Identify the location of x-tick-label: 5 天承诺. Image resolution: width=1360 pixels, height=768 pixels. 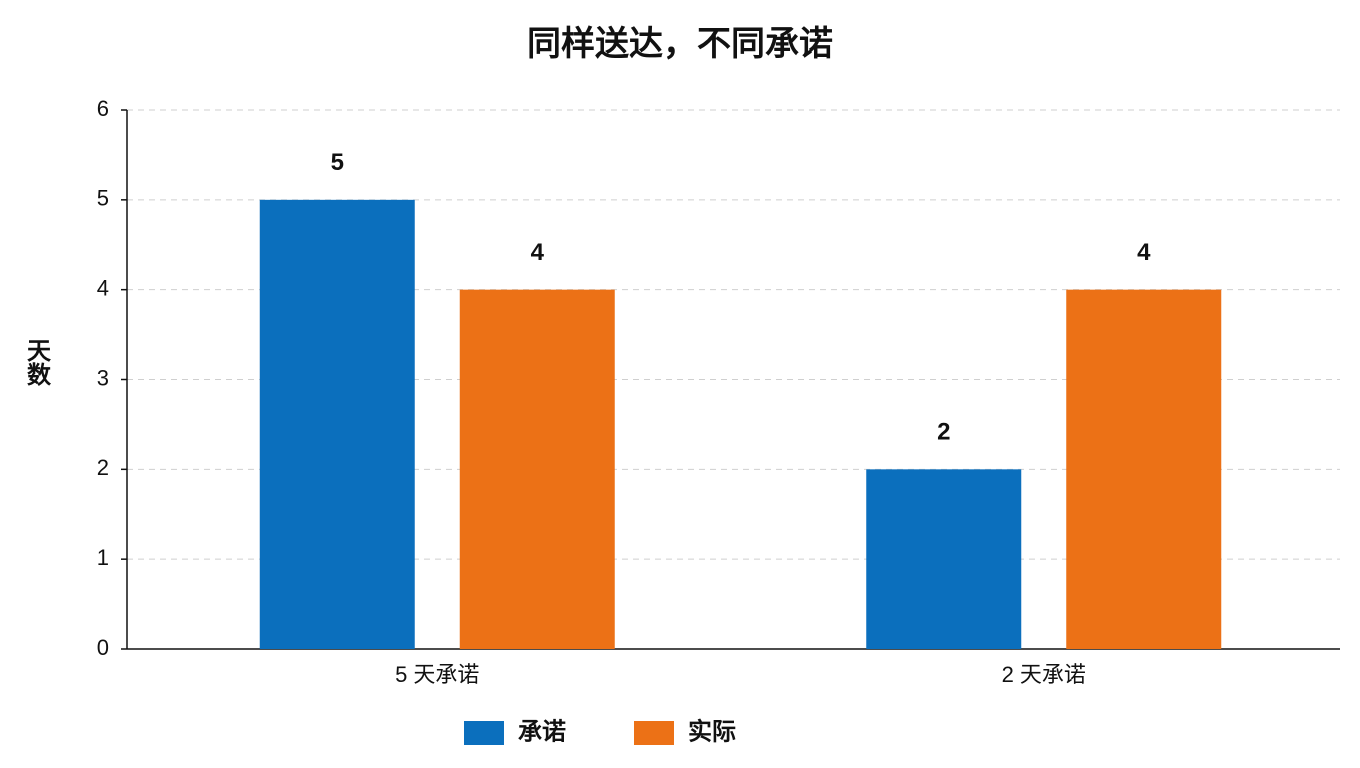
(437, 674).